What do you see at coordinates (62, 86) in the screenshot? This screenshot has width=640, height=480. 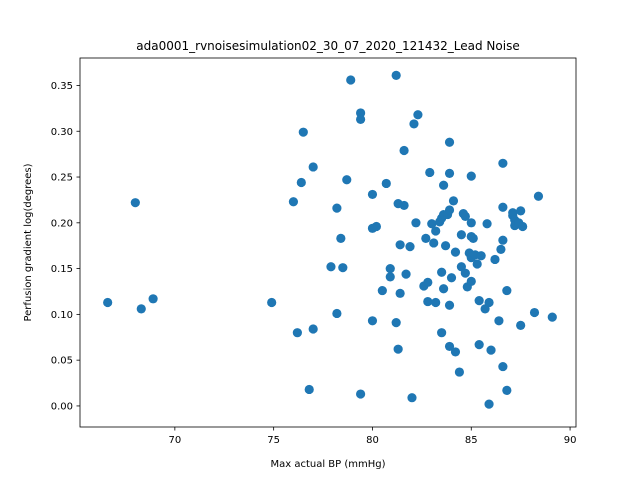 I see `y-tick-label: 0.35` at bounding box center [62, 86].